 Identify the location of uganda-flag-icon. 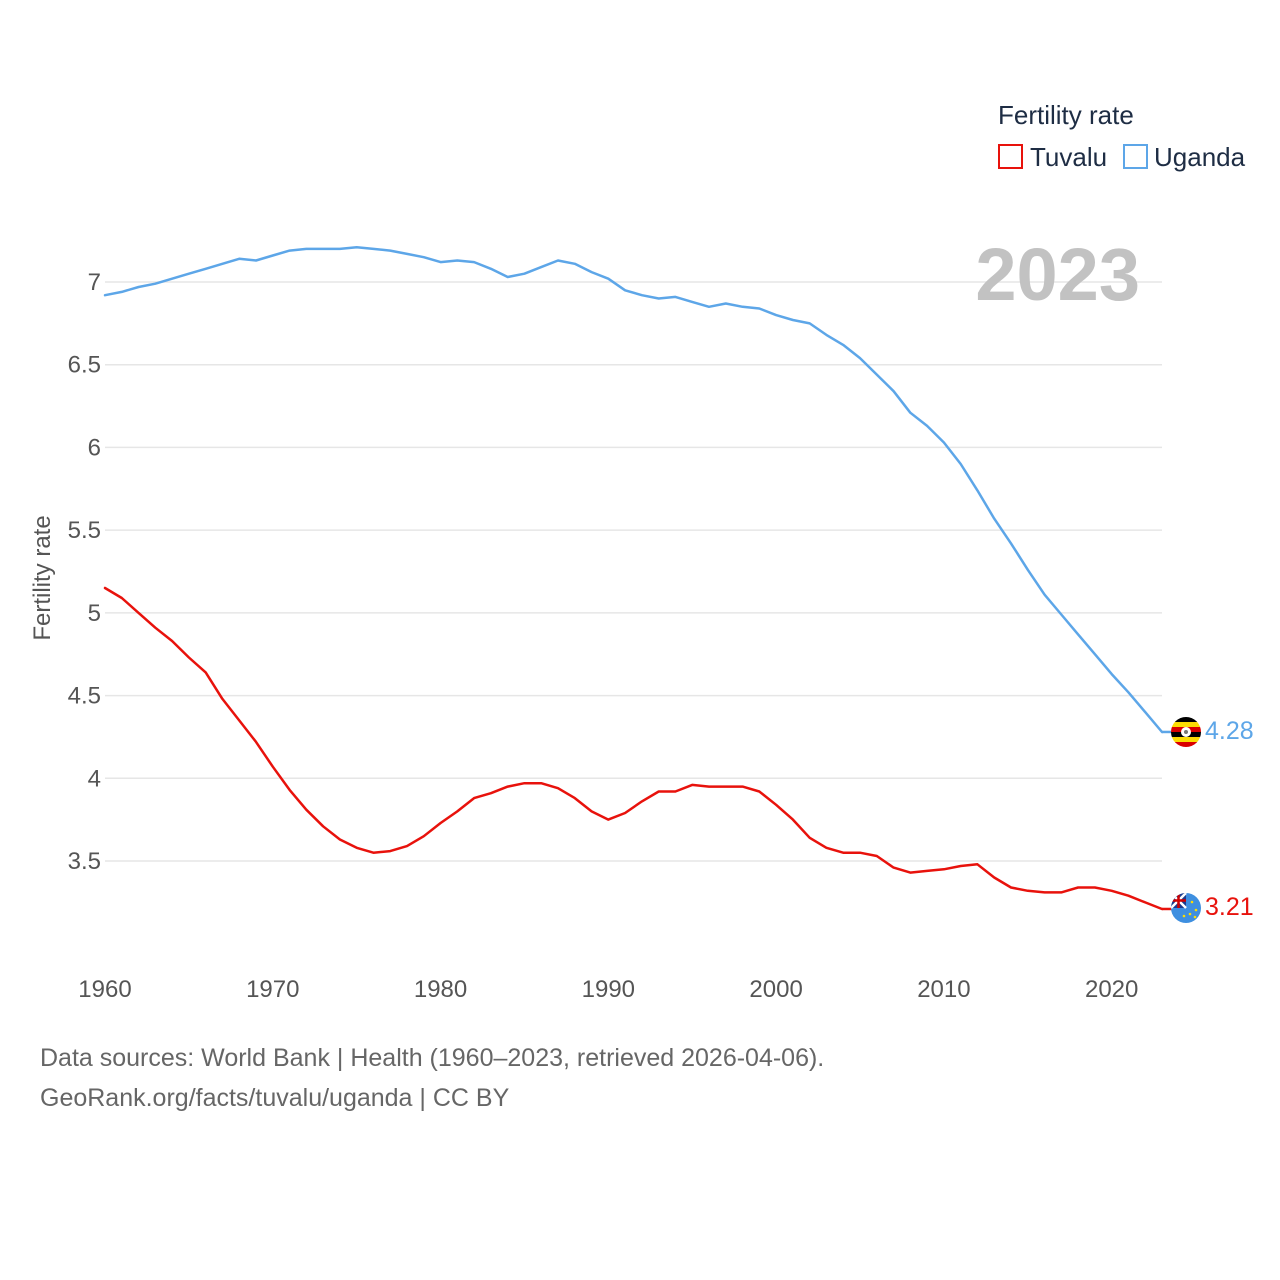
(1186, 732).